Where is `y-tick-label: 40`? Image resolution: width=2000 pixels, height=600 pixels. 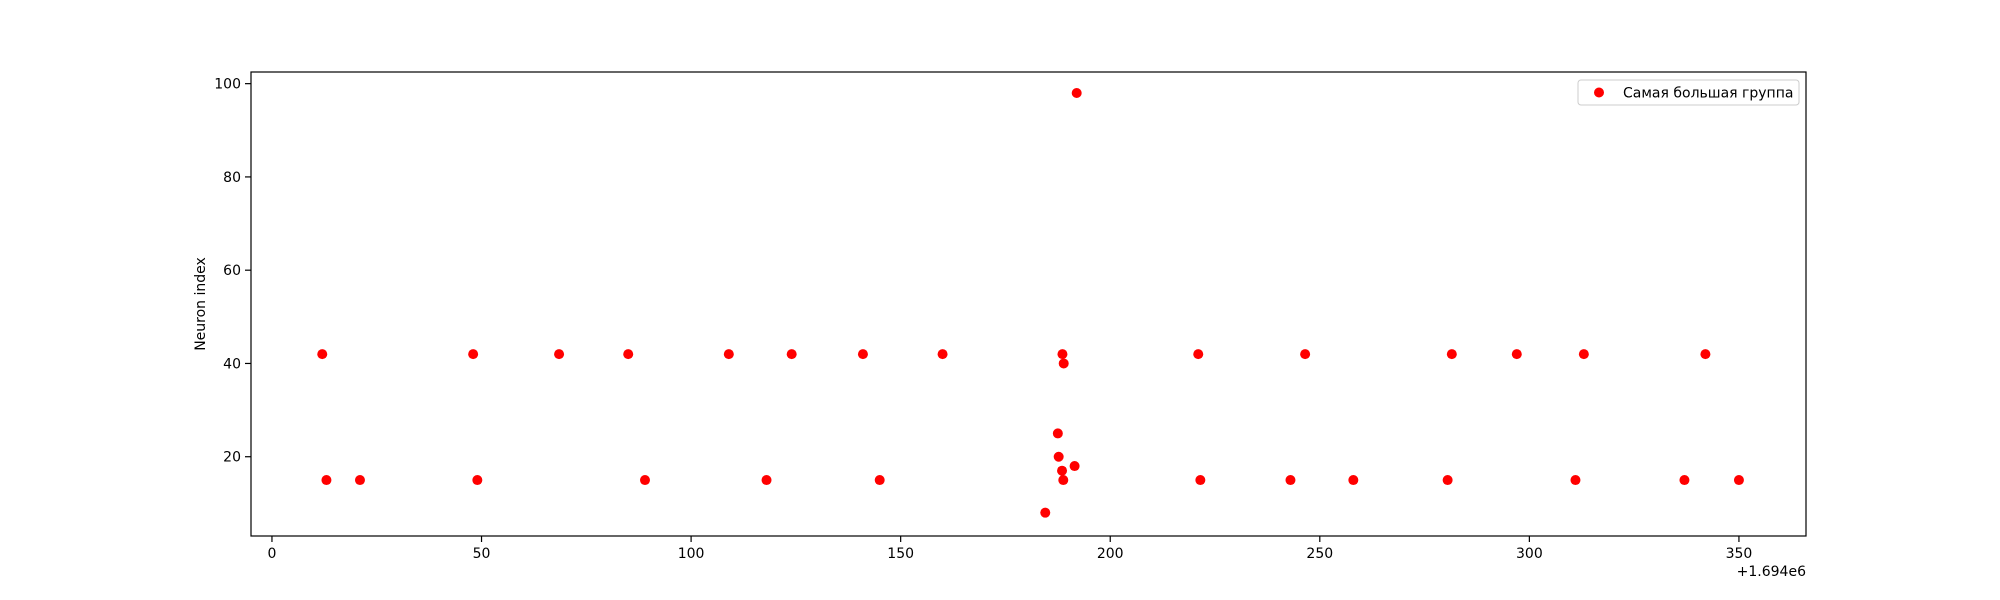
y-tick-label: 40 is located at coordinates (232, 364).